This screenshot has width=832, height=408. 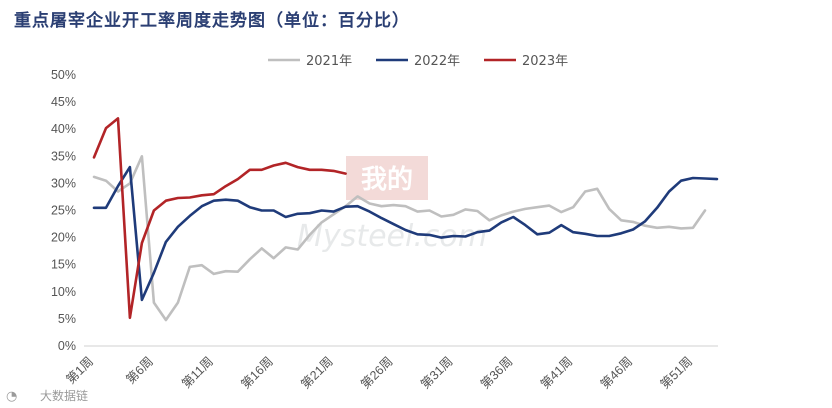 I want to click on x-tick-label: 第36周, so click(x=496, y=372).